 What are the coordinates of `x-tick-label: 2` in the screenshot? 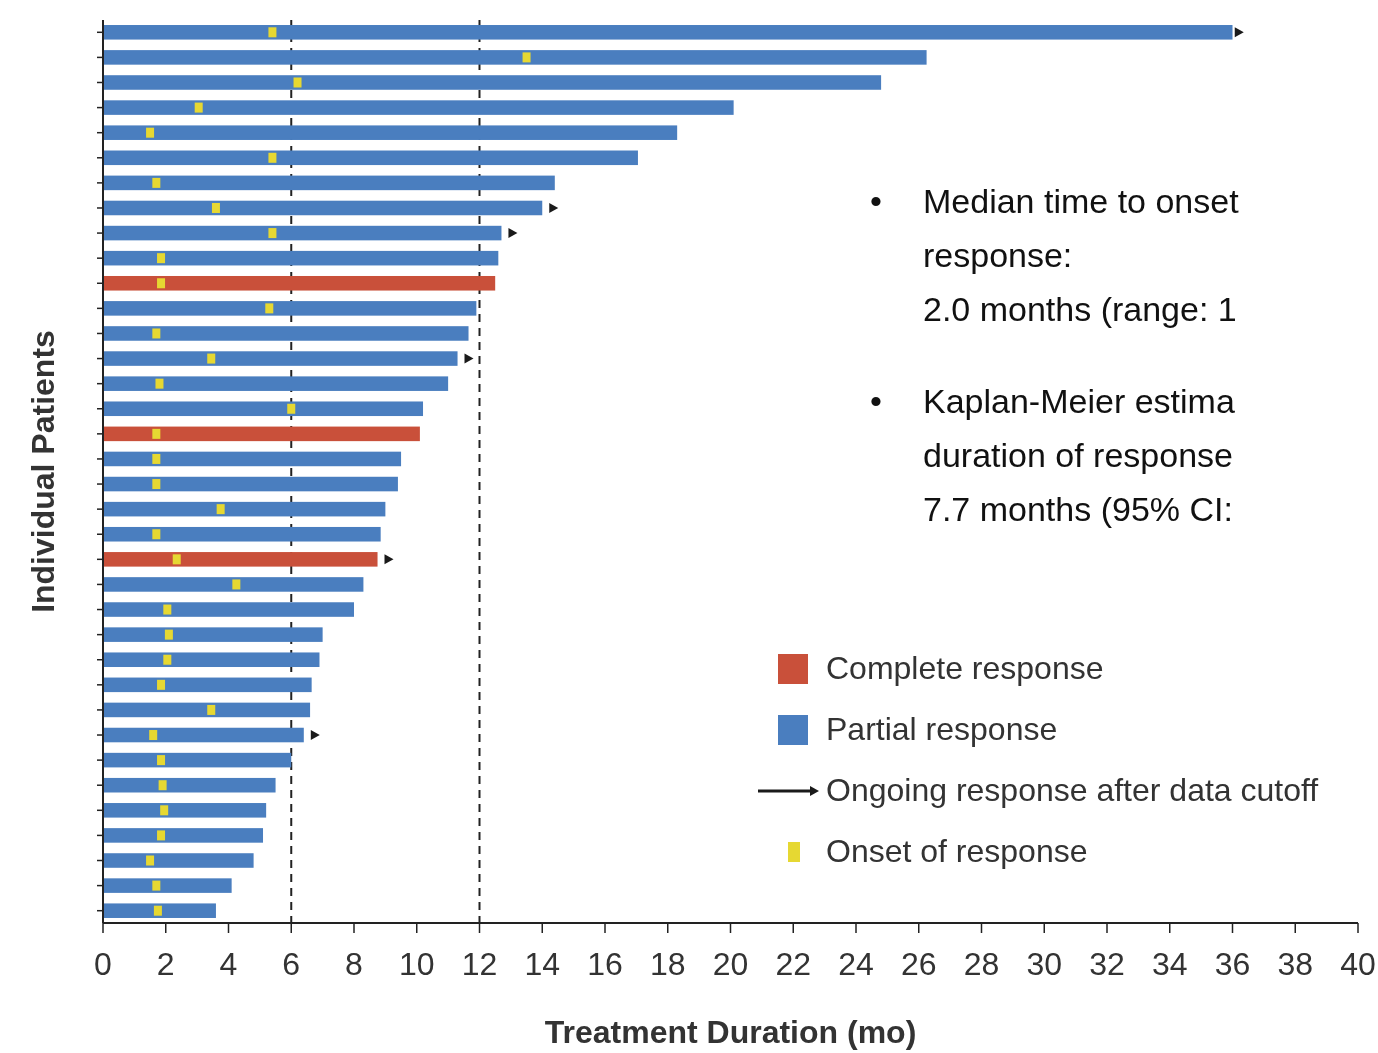 It's located at (165, 964).